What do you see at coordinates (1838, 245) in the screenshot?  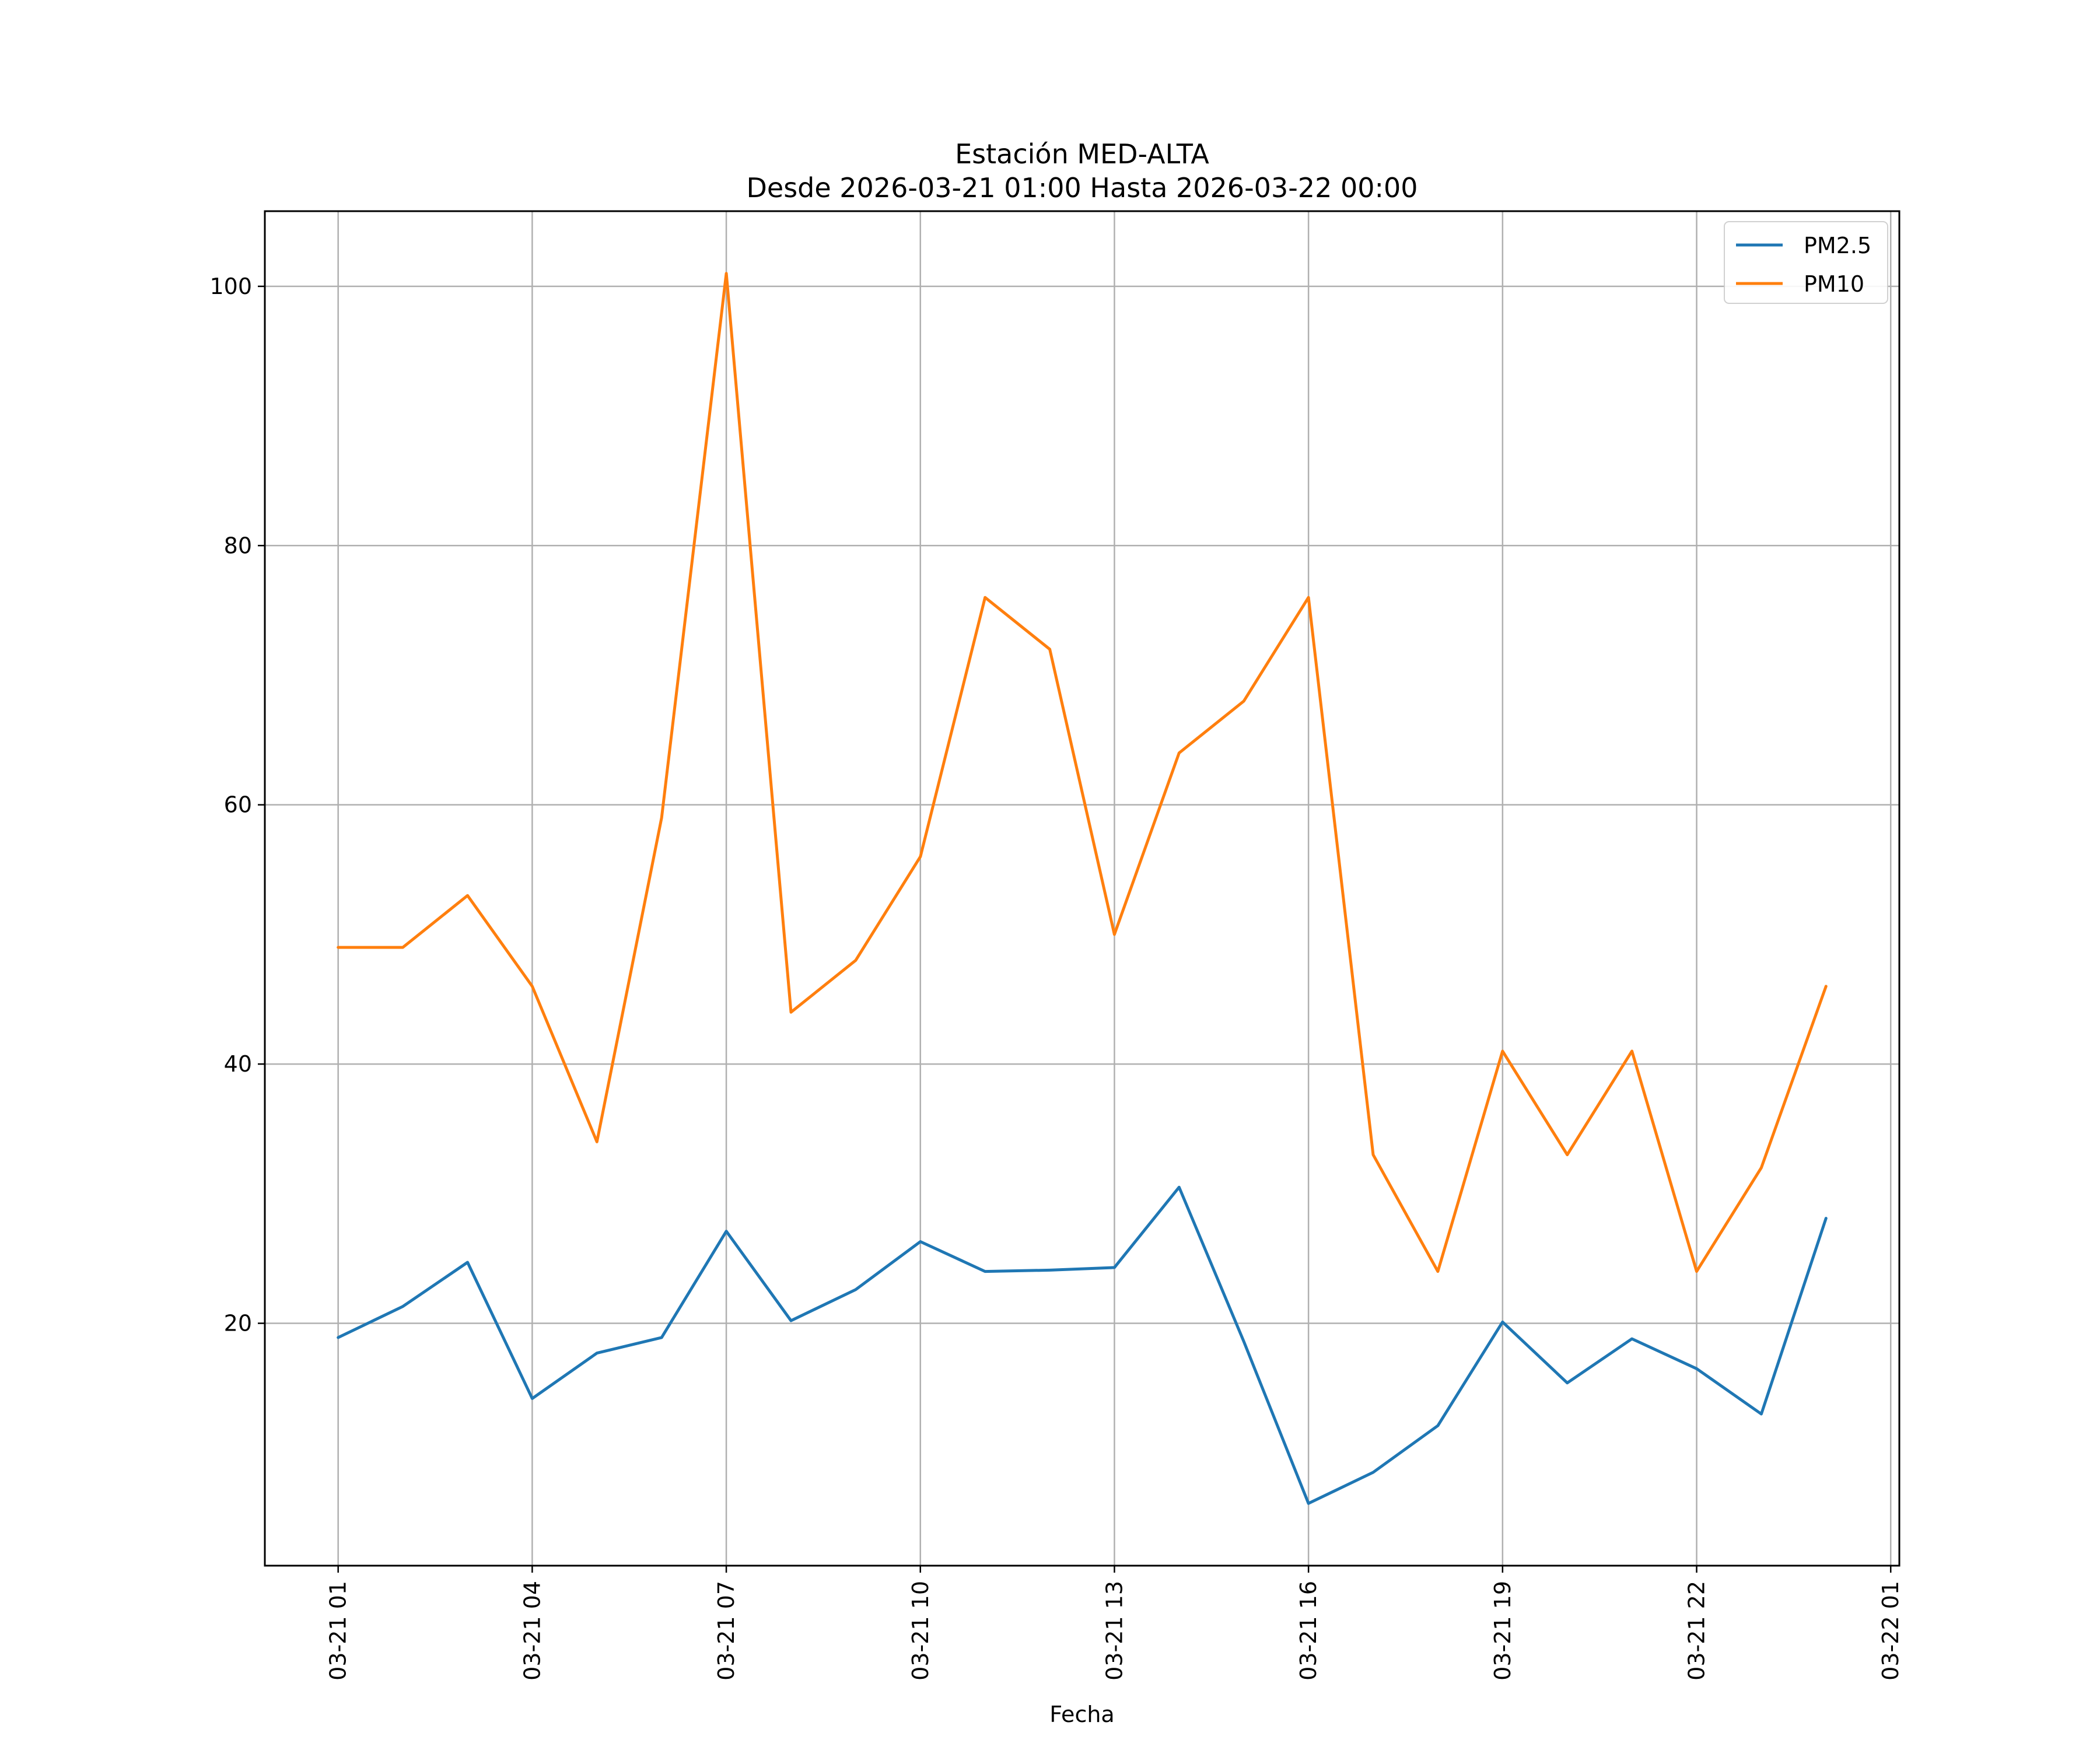 I see `legend-label: PM2.5` at bounding box center [1838, 245].